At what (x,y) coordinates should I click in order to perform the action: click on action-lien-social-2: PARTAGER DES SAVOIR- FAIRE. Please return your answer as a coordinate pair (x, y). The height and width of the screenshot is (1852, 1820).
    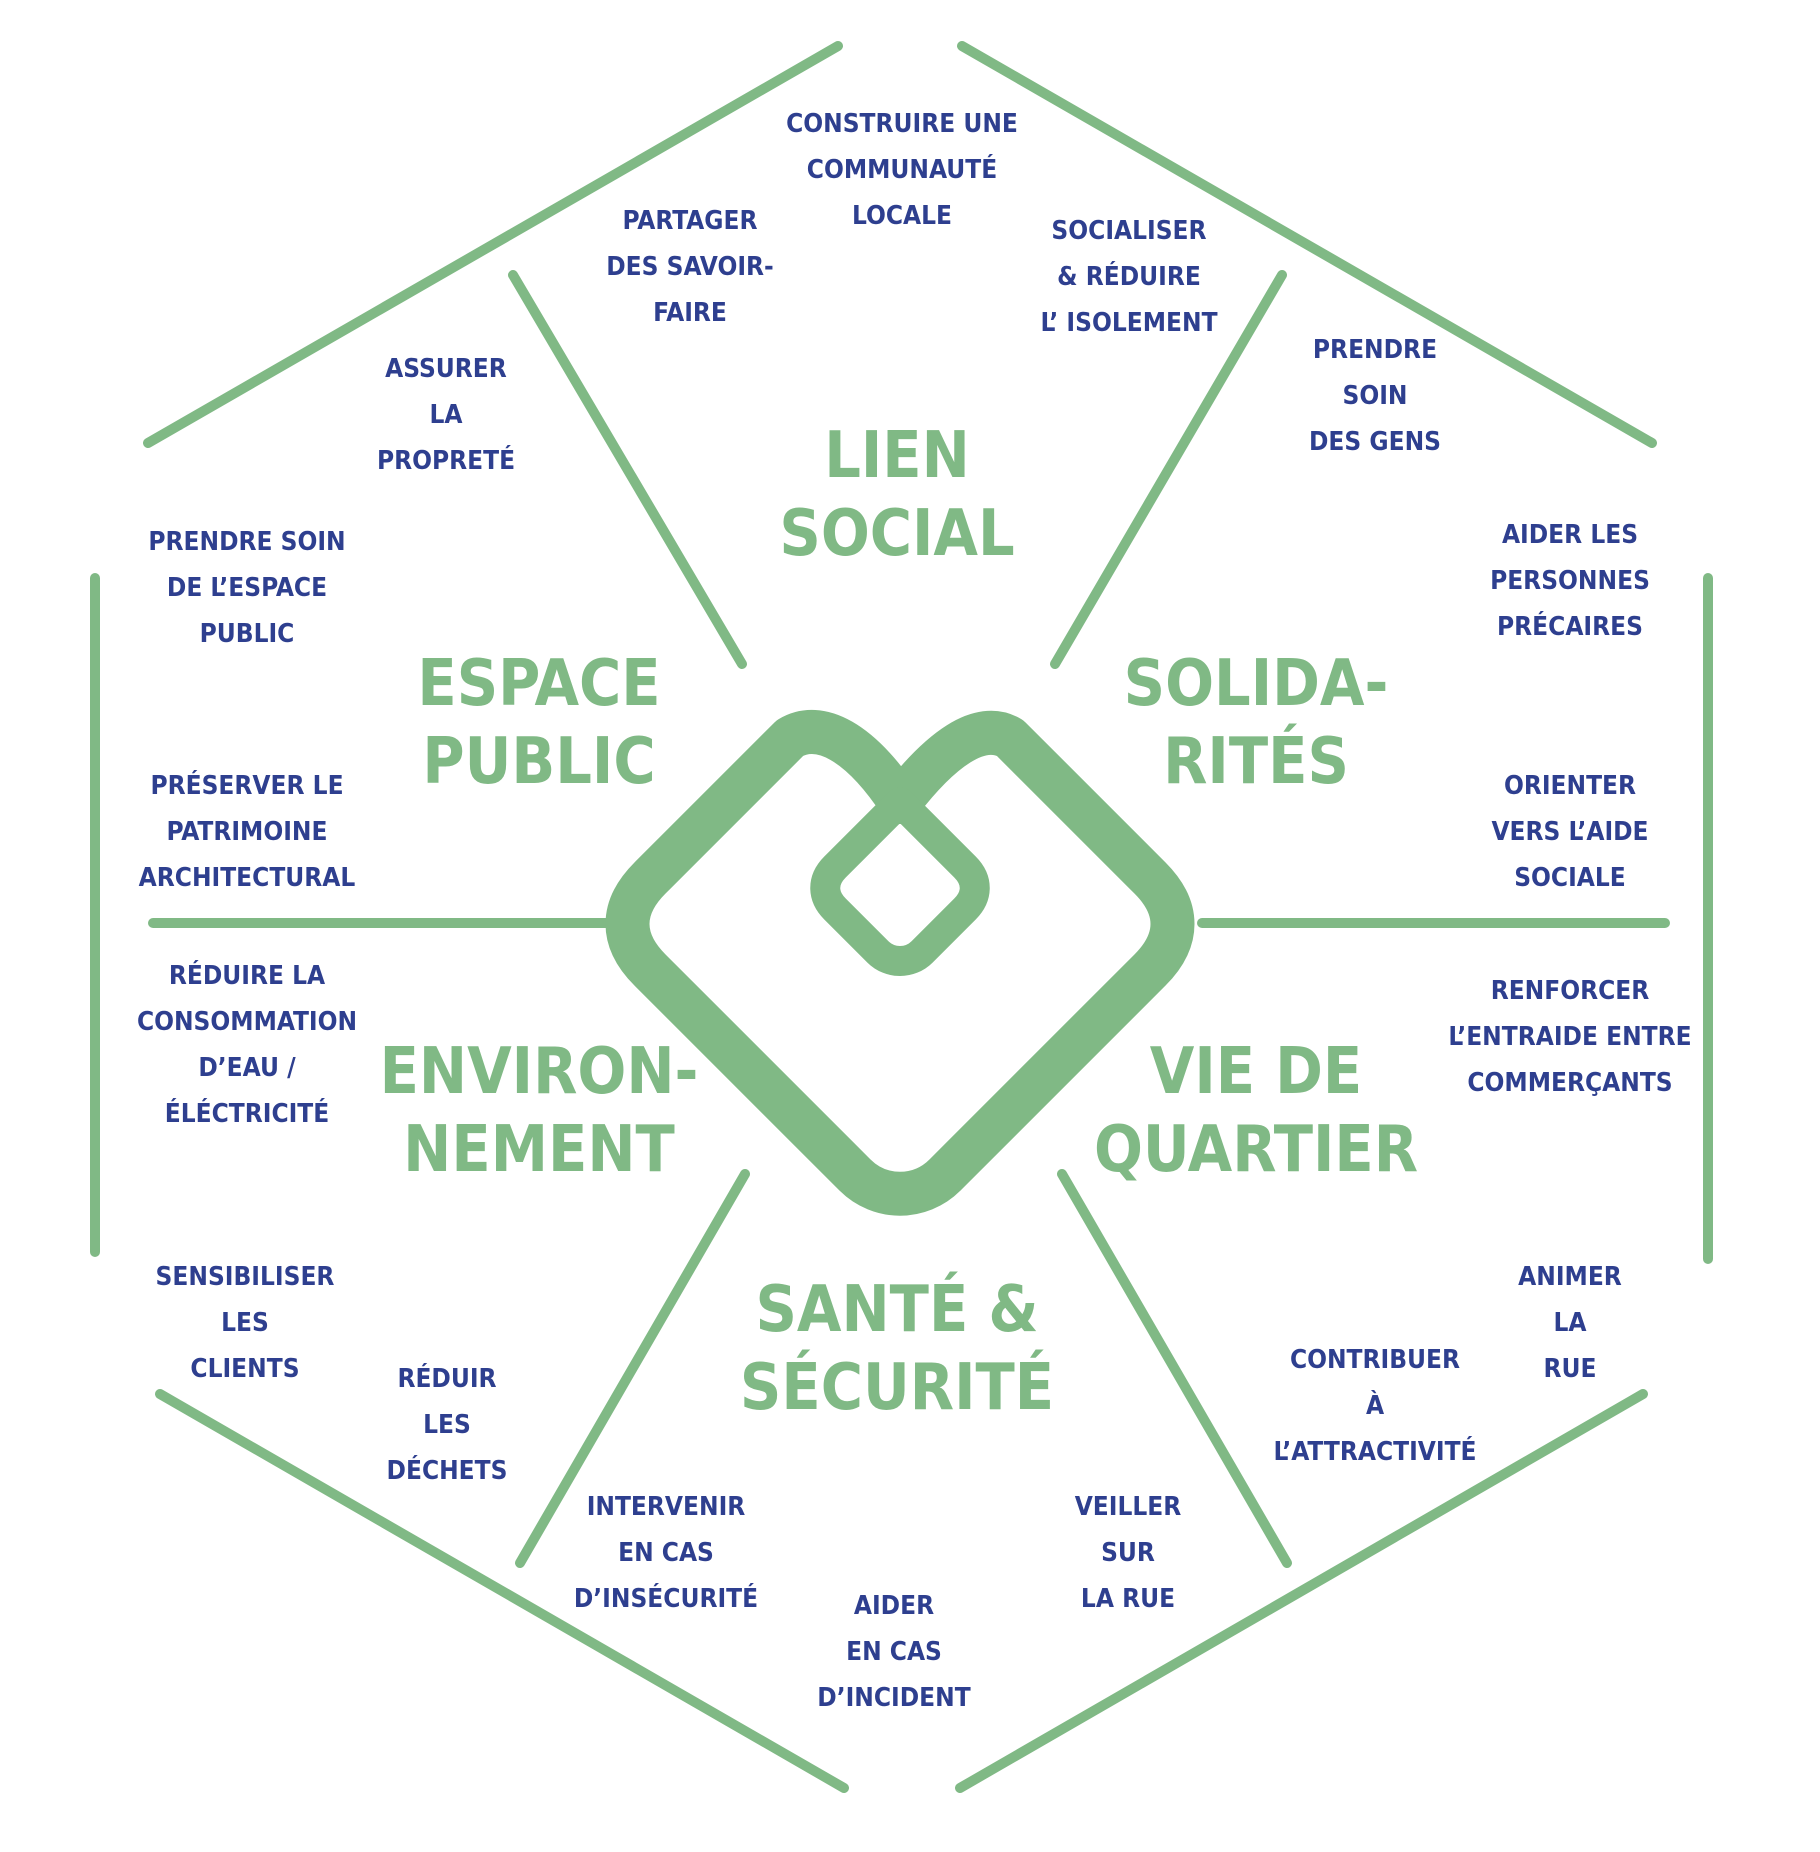
    Looking at the image, I should click on (690, 267).